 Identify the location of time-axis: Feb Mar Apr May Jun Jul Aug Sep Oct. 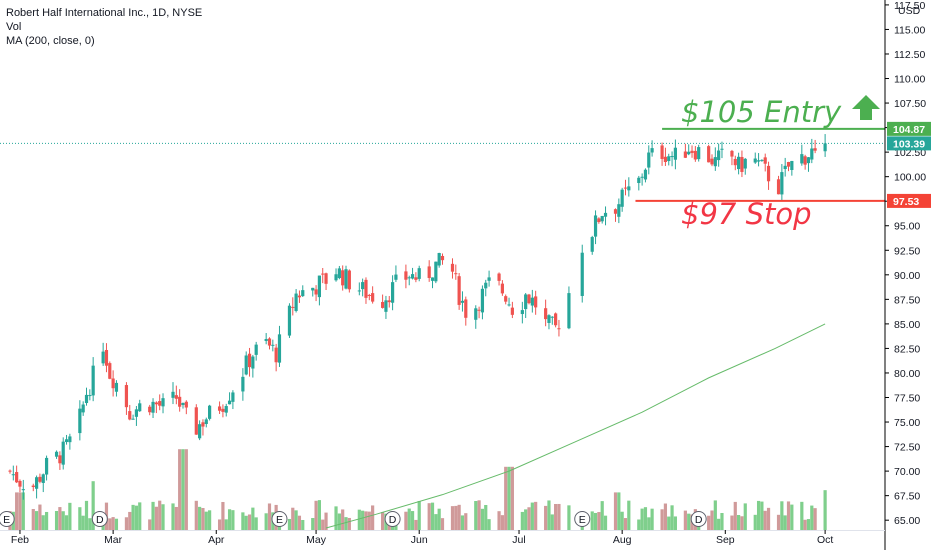
(442, 538).